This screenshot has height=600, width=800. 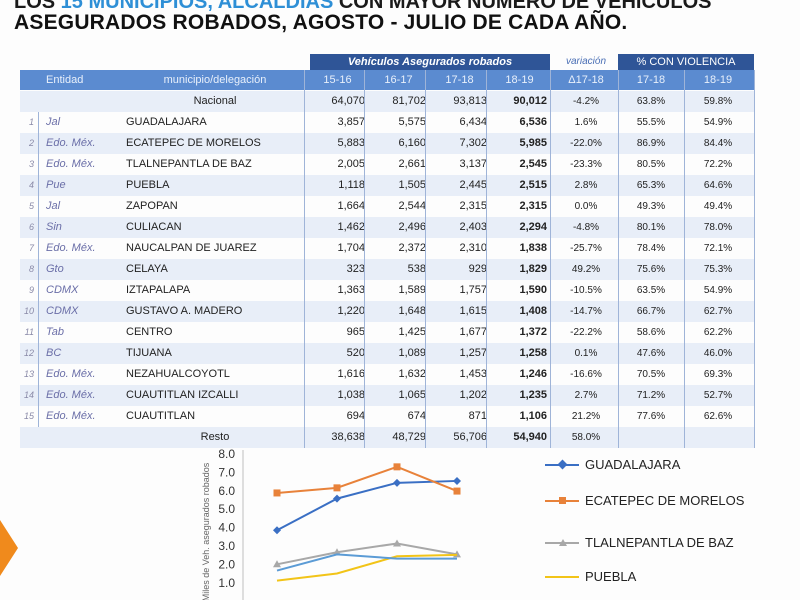 I want to click on v1819-cell: 1,235, so click(x=533, y=395).